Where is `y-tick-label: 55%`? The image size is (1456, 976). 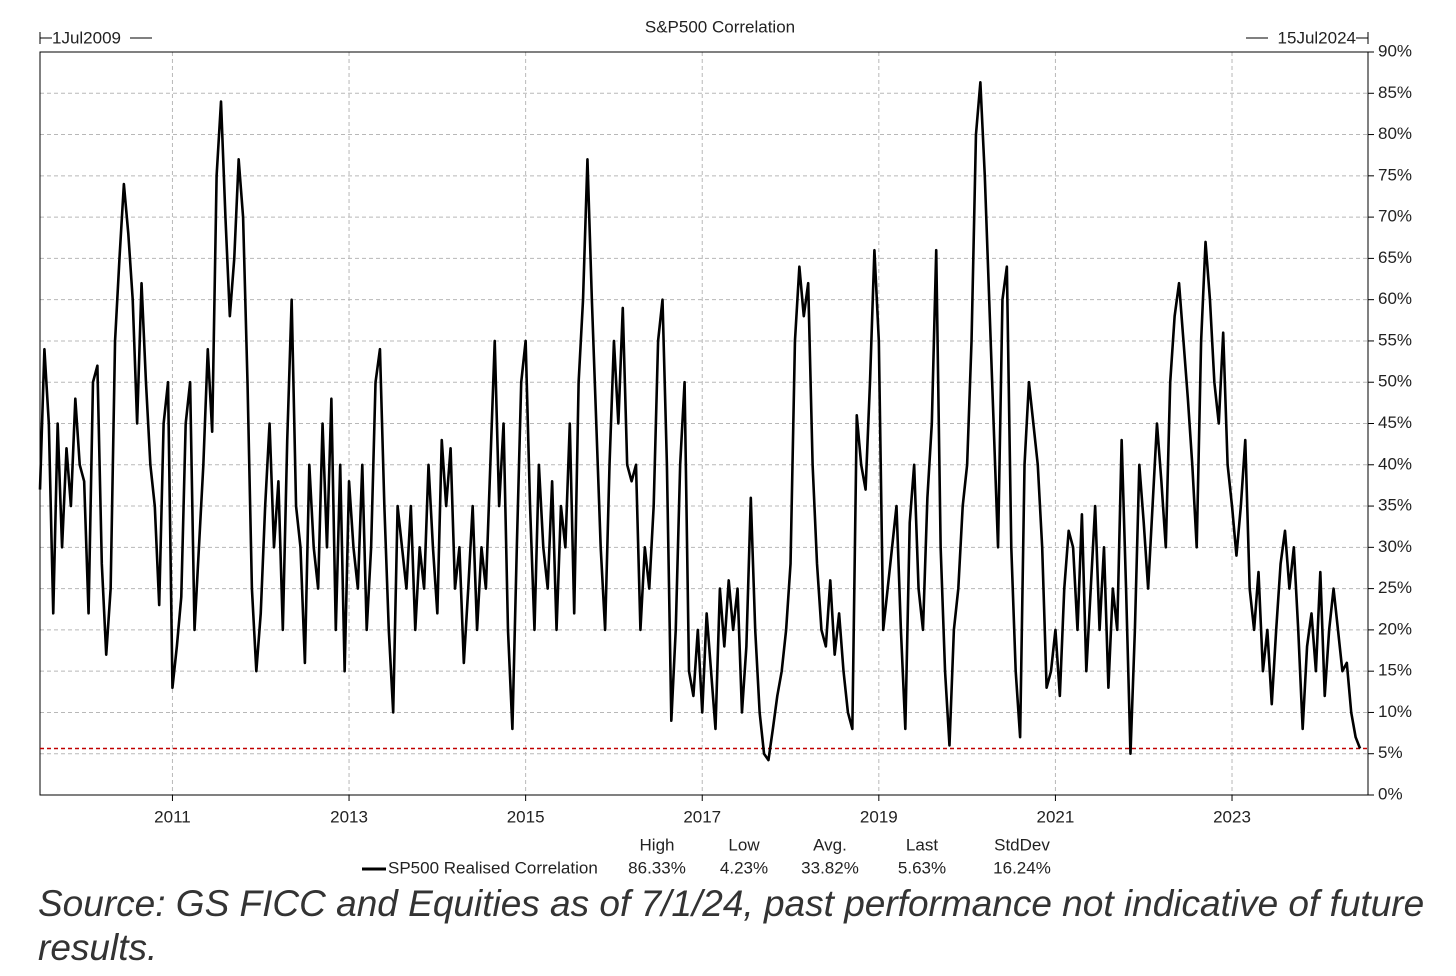 y-tick-label: 55% is located at coordinates (1395, 339).